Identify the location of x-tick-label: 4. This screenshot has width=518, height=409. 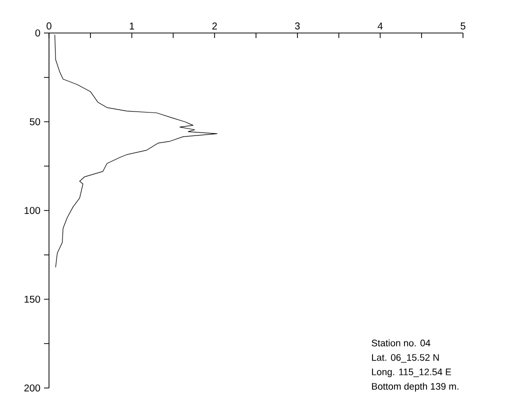
(380, 26).